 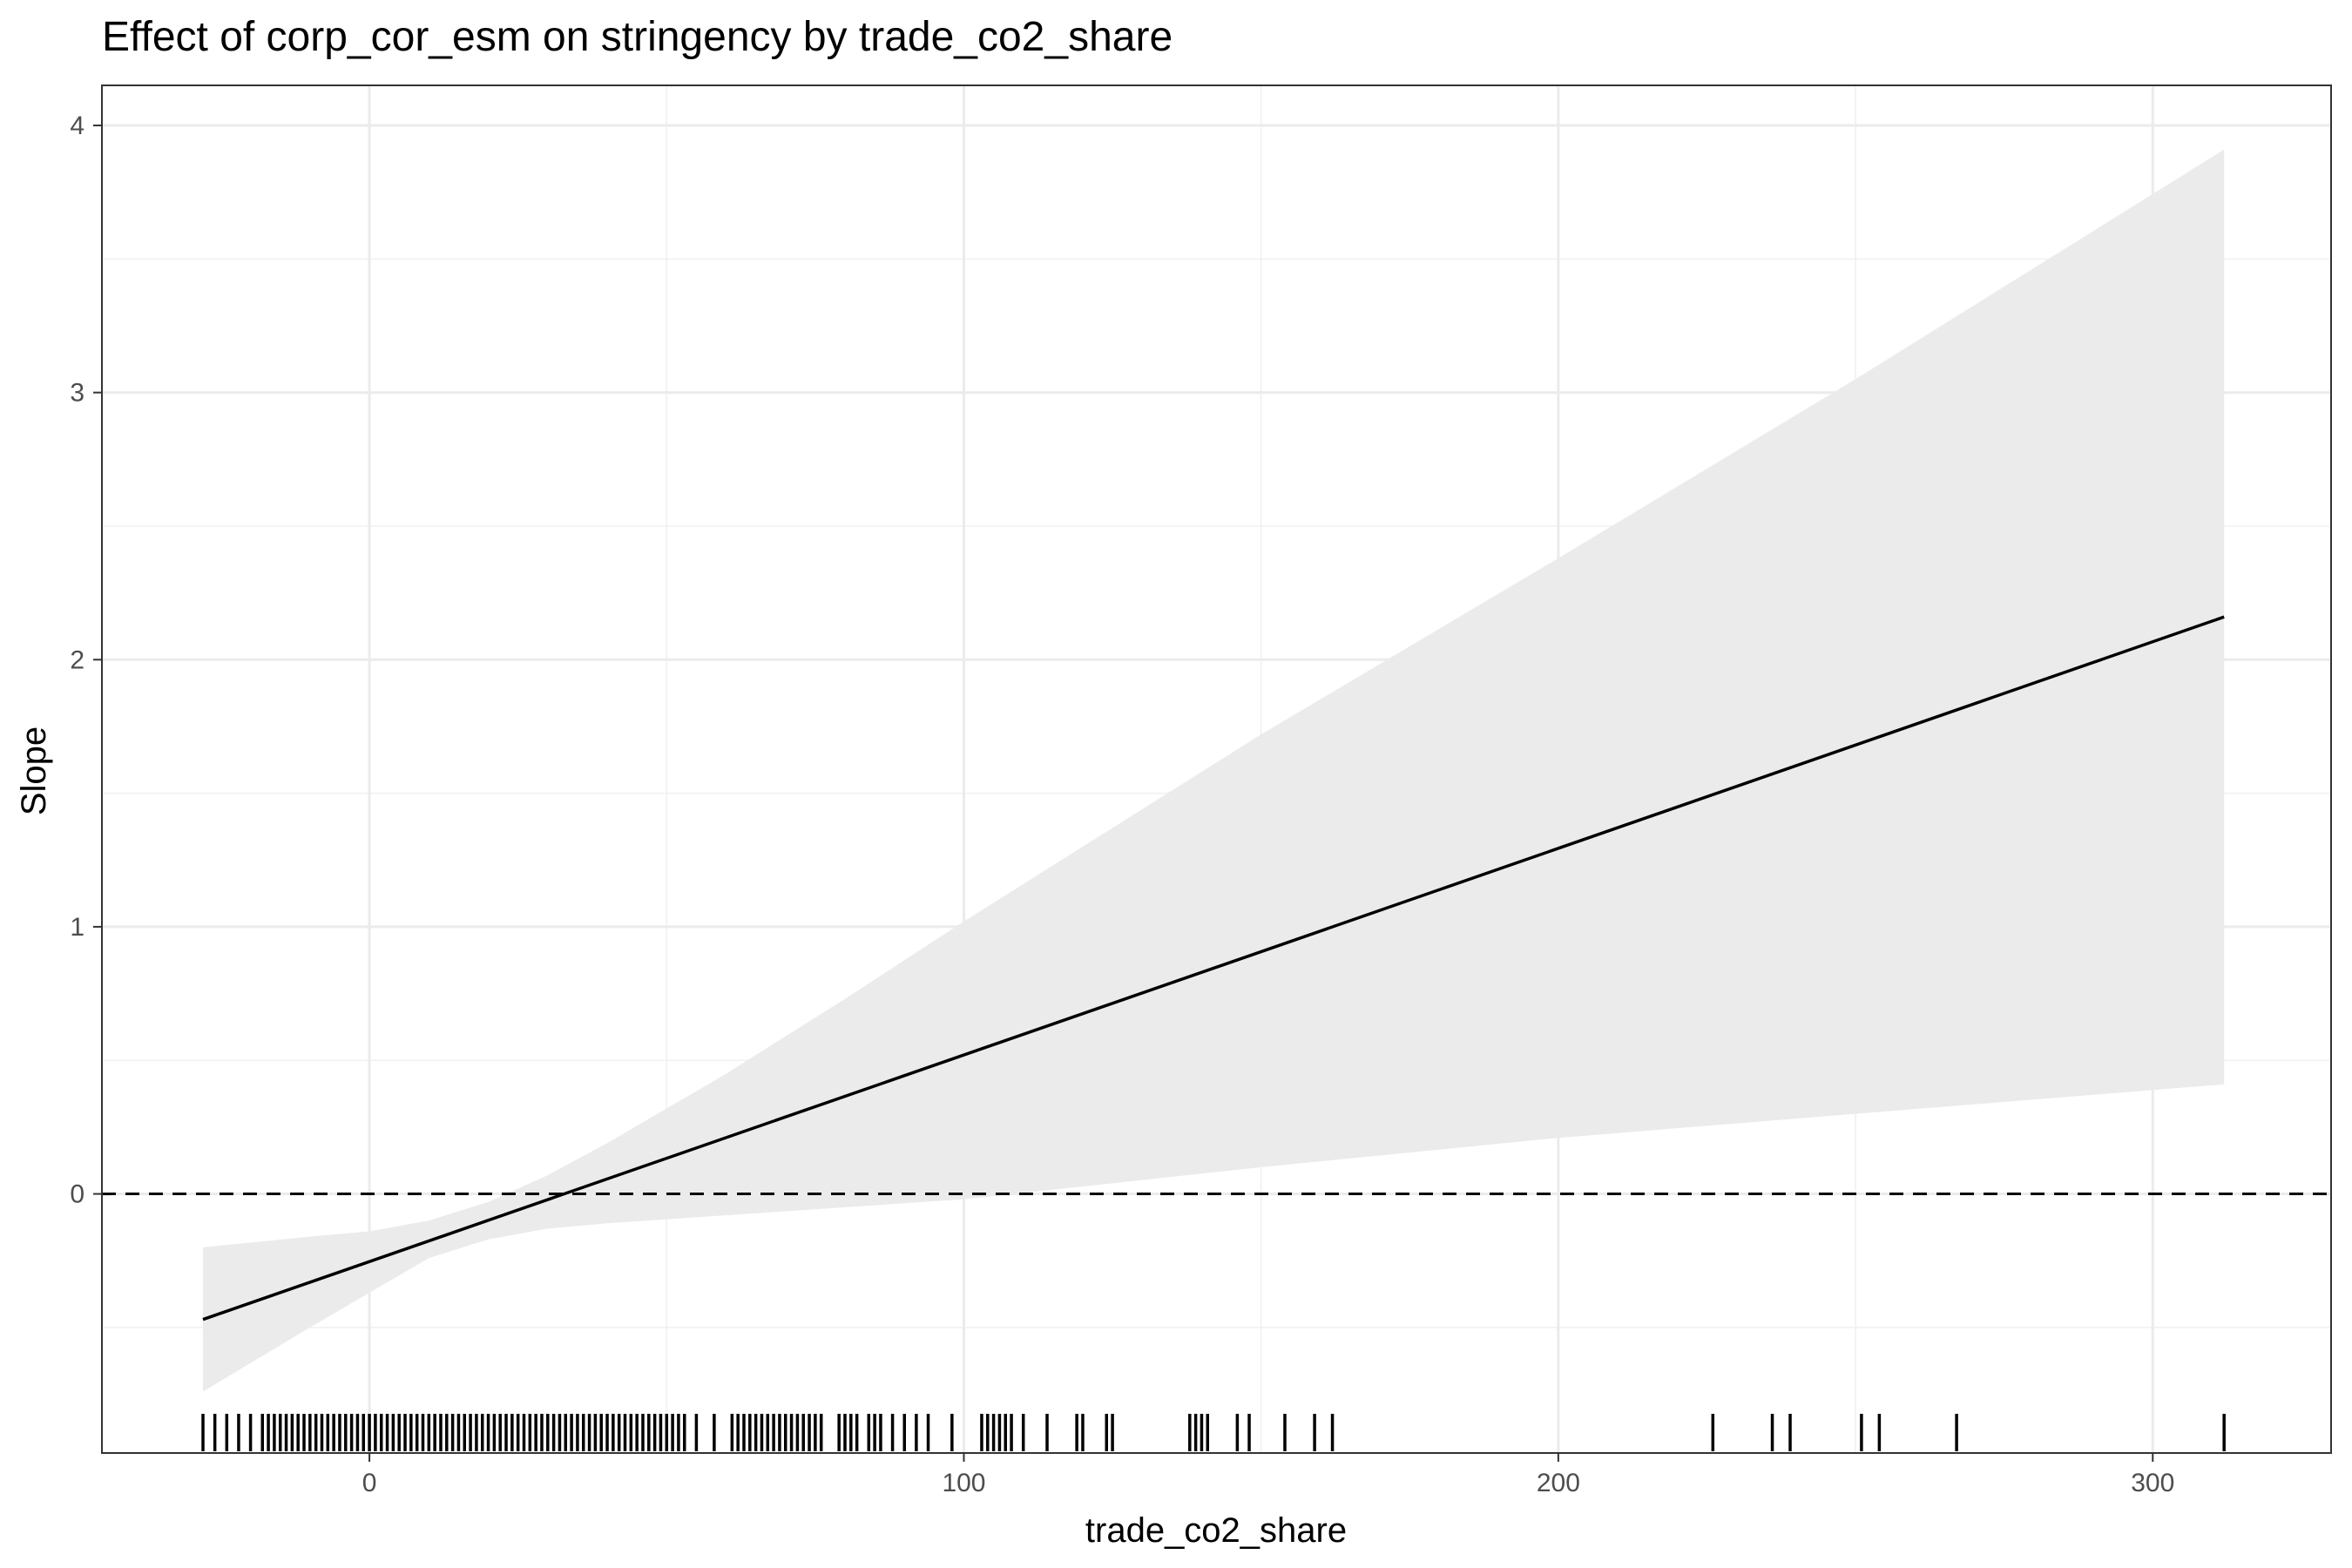 I want to click on y-tick-label: 3, so click(x=77, y=393).